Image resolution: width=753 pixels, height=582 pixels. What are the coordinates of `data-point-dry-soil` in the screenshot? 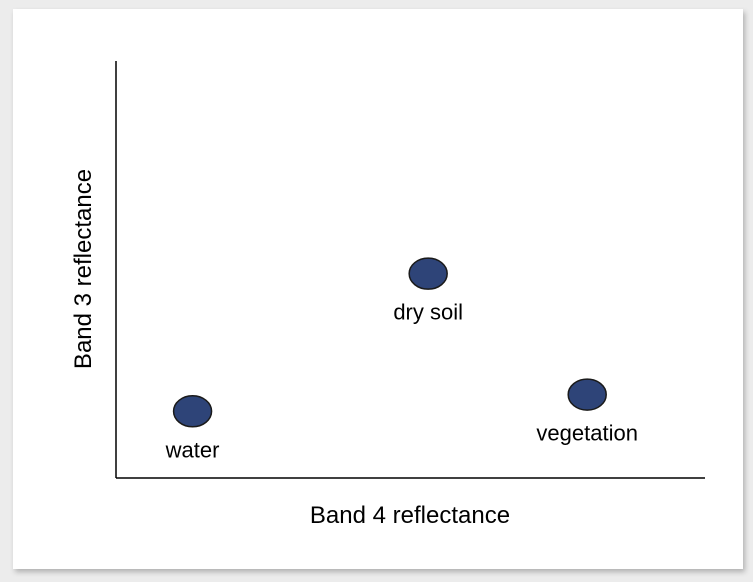 It's located at (428, 273).